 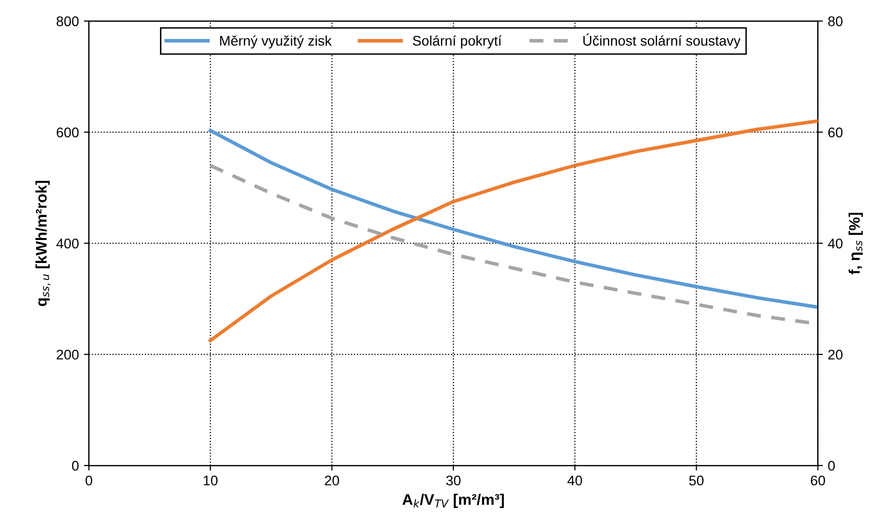 I want to click on x-tick-label: 50, so click(x=696, y=481).